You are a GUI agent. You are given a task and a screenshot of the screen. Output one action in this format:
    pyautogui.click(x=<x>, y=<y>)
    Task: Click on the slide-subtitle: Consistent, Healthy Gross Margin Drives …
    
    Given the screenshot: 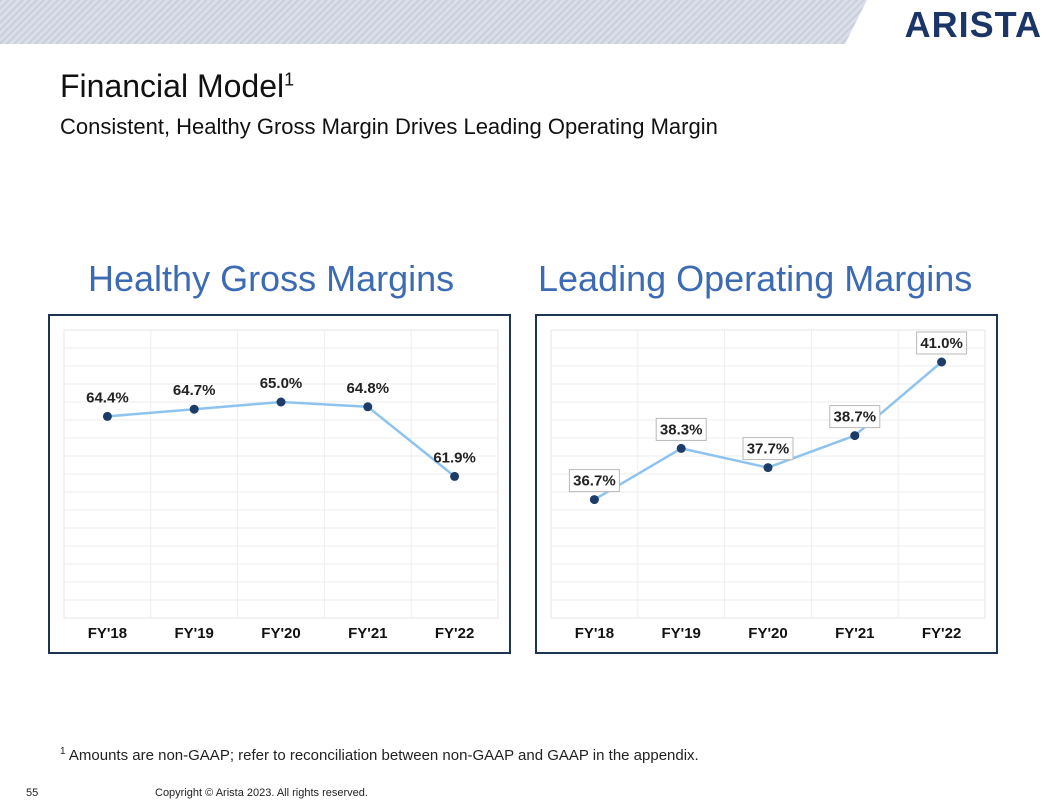 What is the action you would take?
    pyautogui.click(x=389, y=126)
    